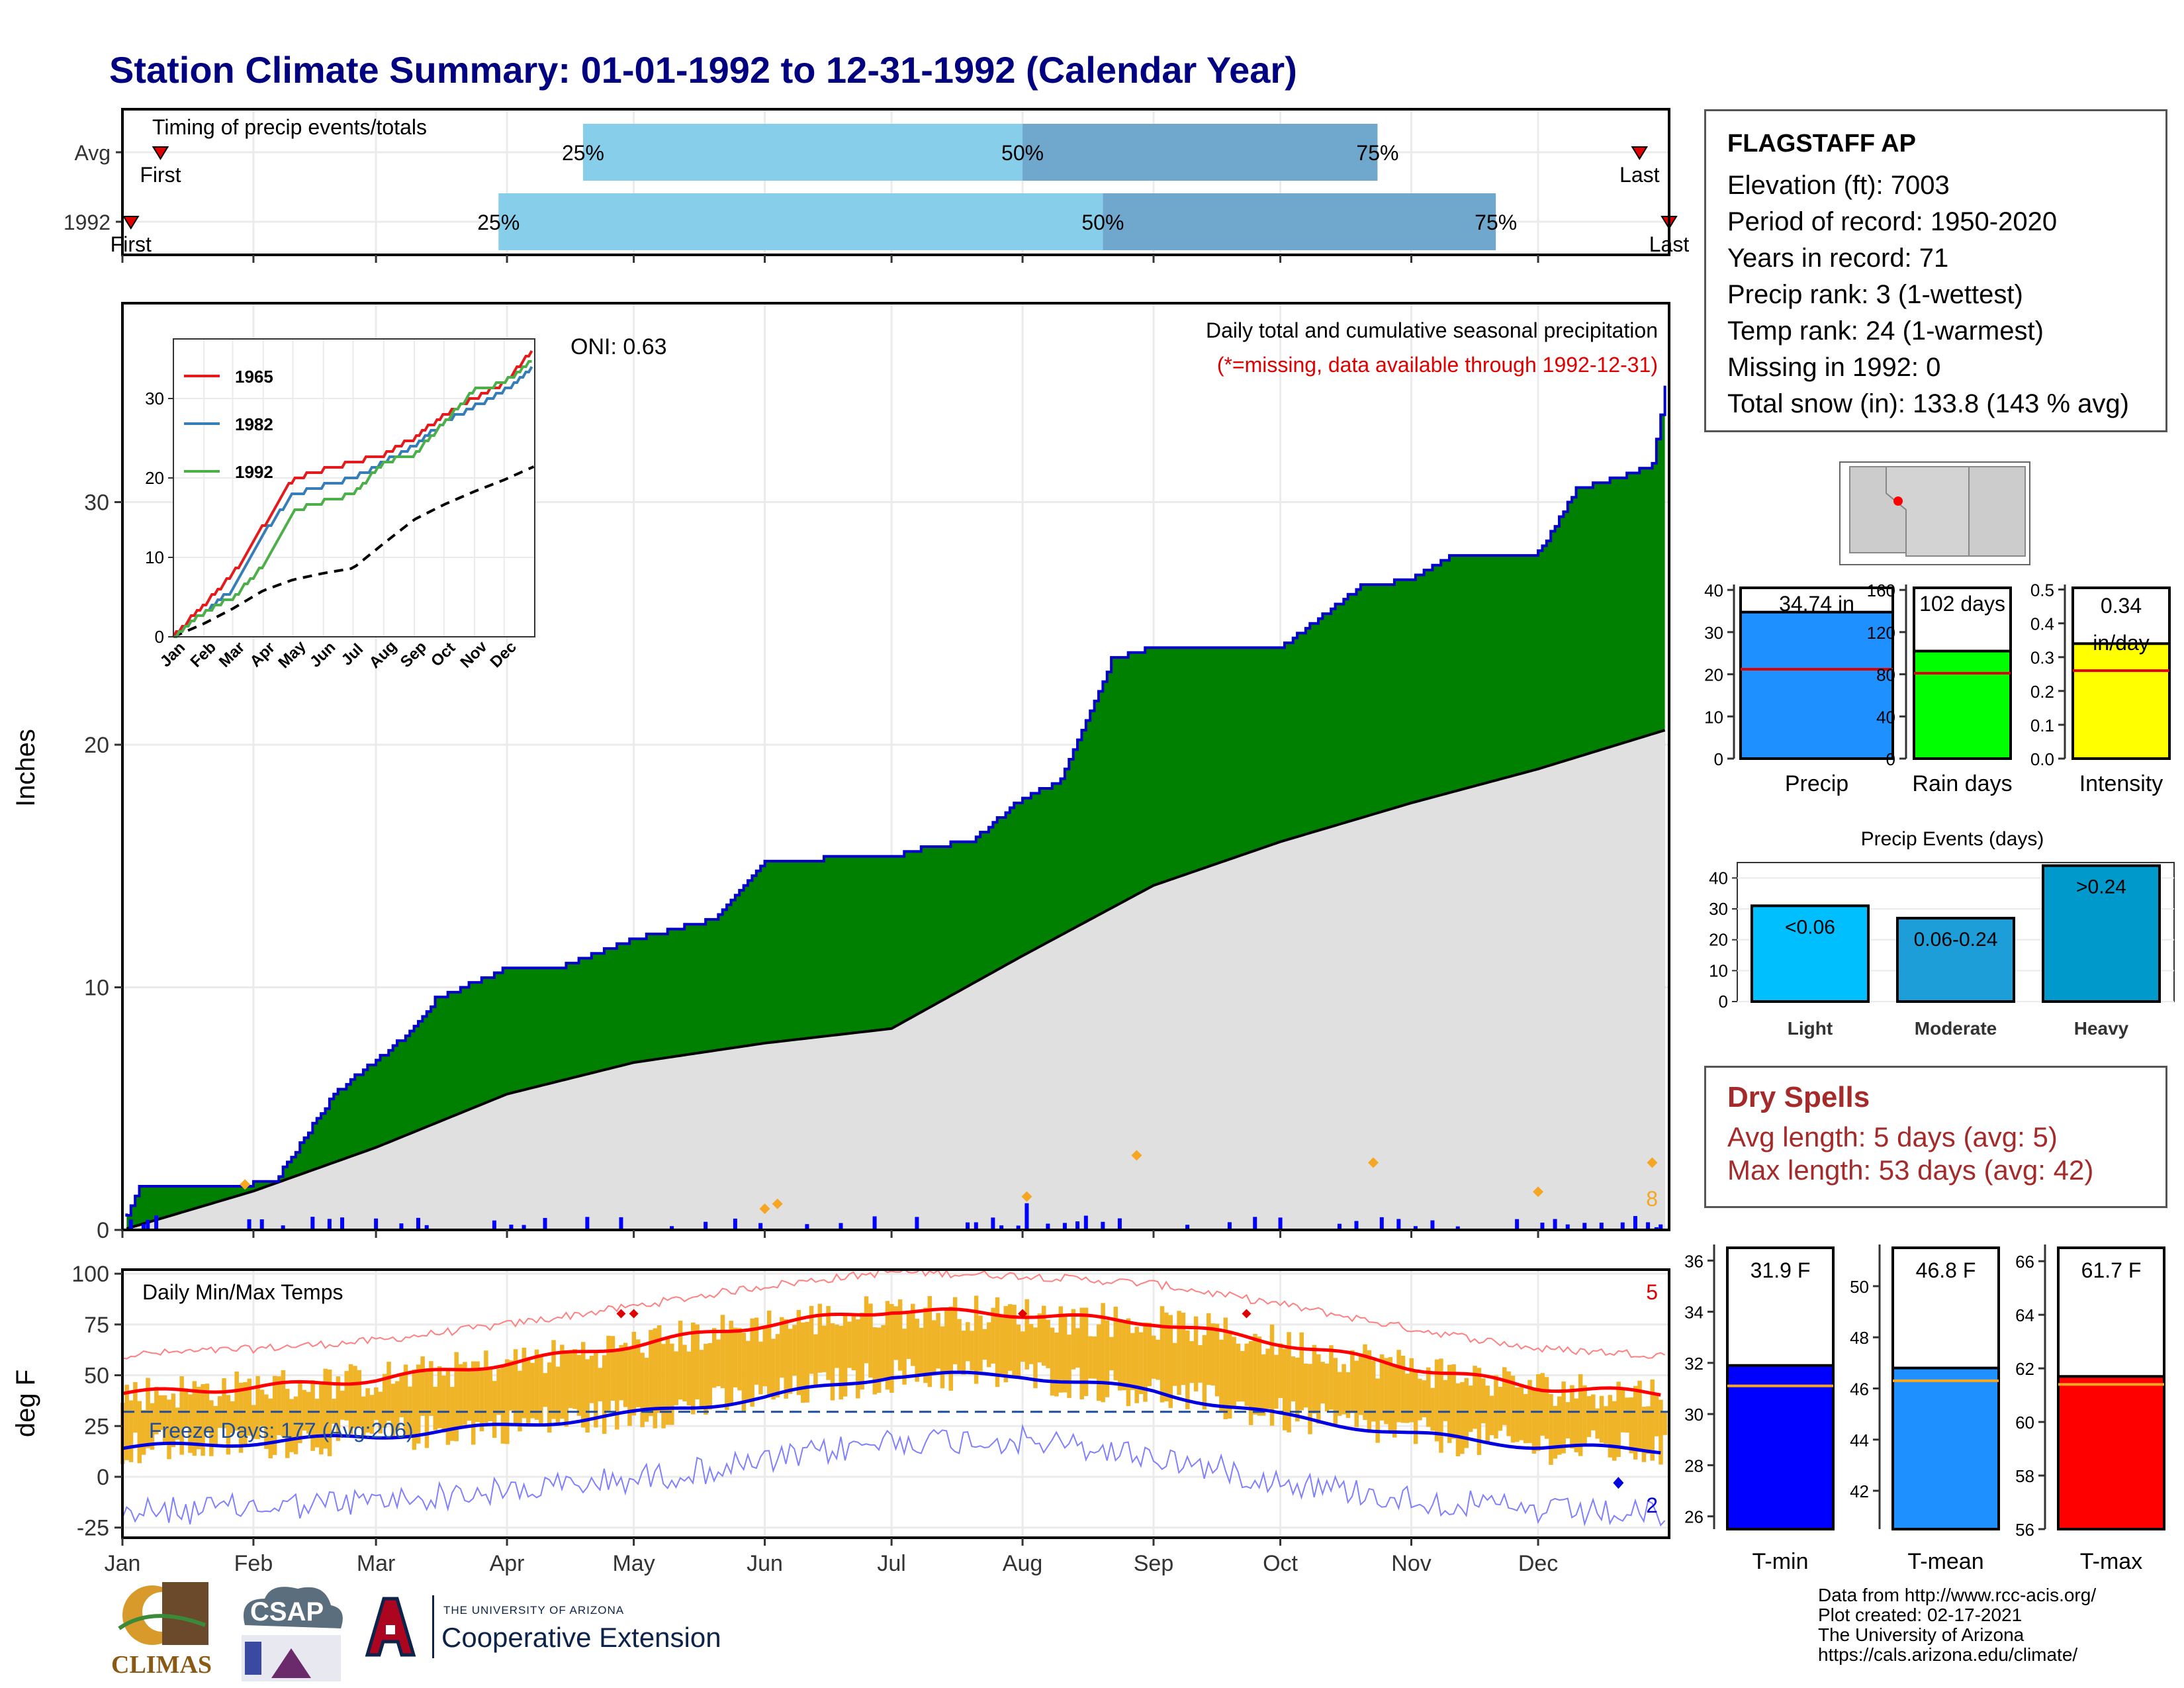  I want to click on avg-max-line, so click(892, 1352).